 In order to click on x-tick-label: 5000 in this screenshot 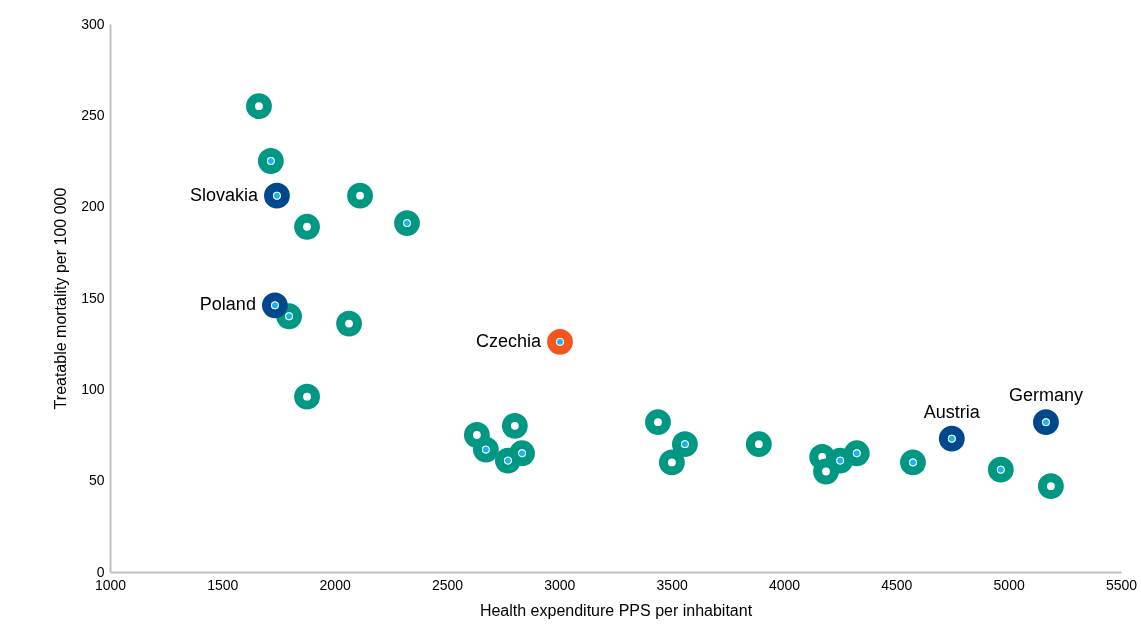, I will do `click(1009, 584)`.